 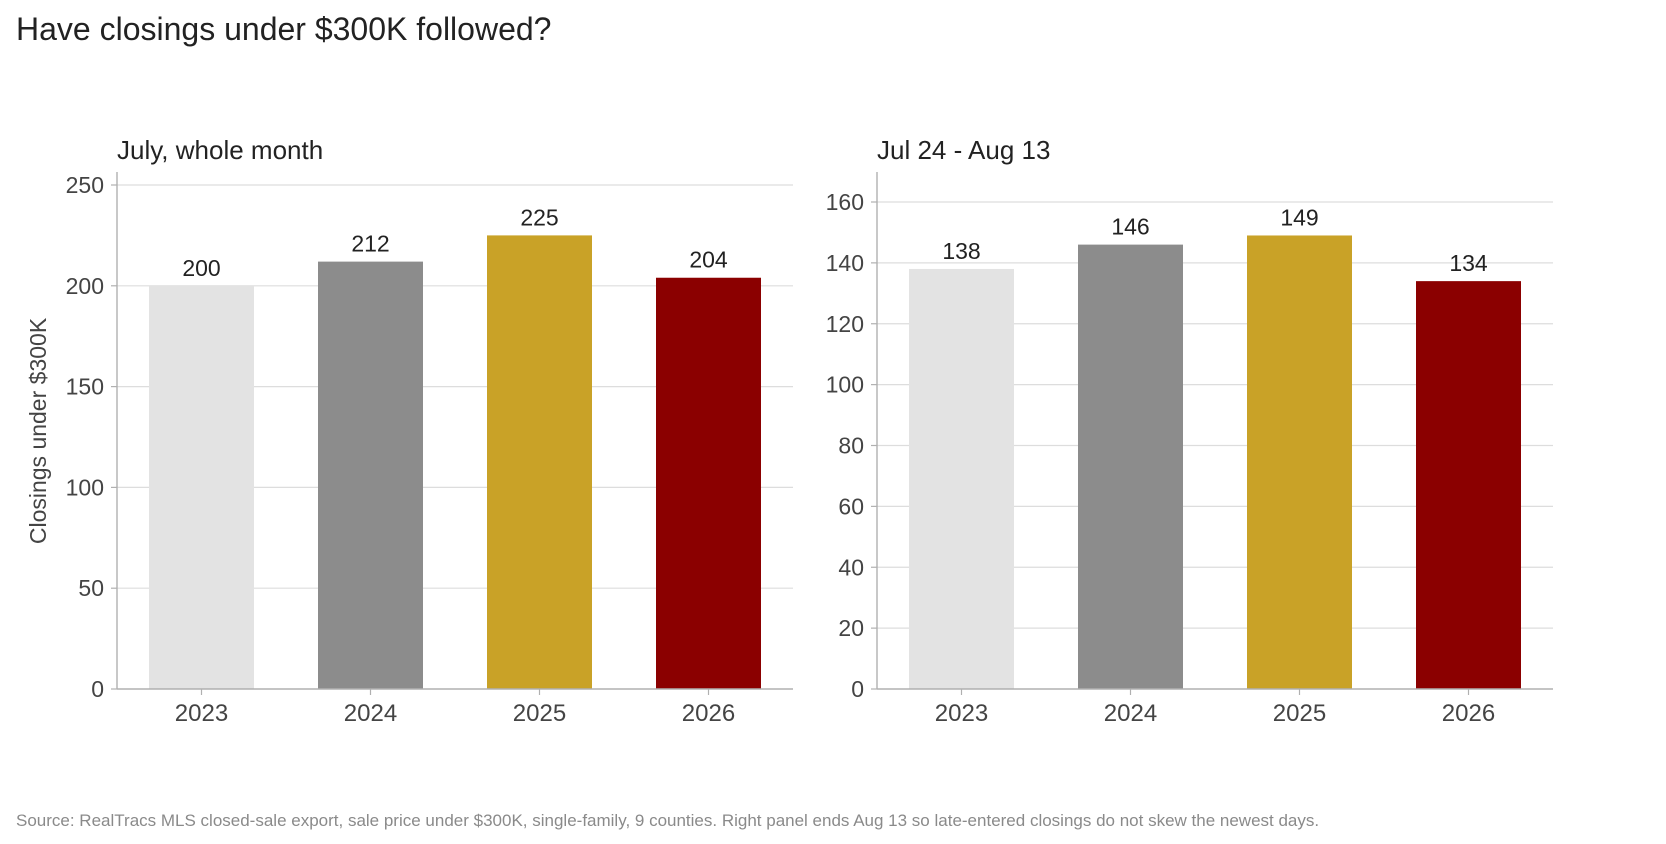 What do you see at coordinates (851, 567) in the screenshot?
I see `y-tick-label: 40` at bounding box center [851, 567].